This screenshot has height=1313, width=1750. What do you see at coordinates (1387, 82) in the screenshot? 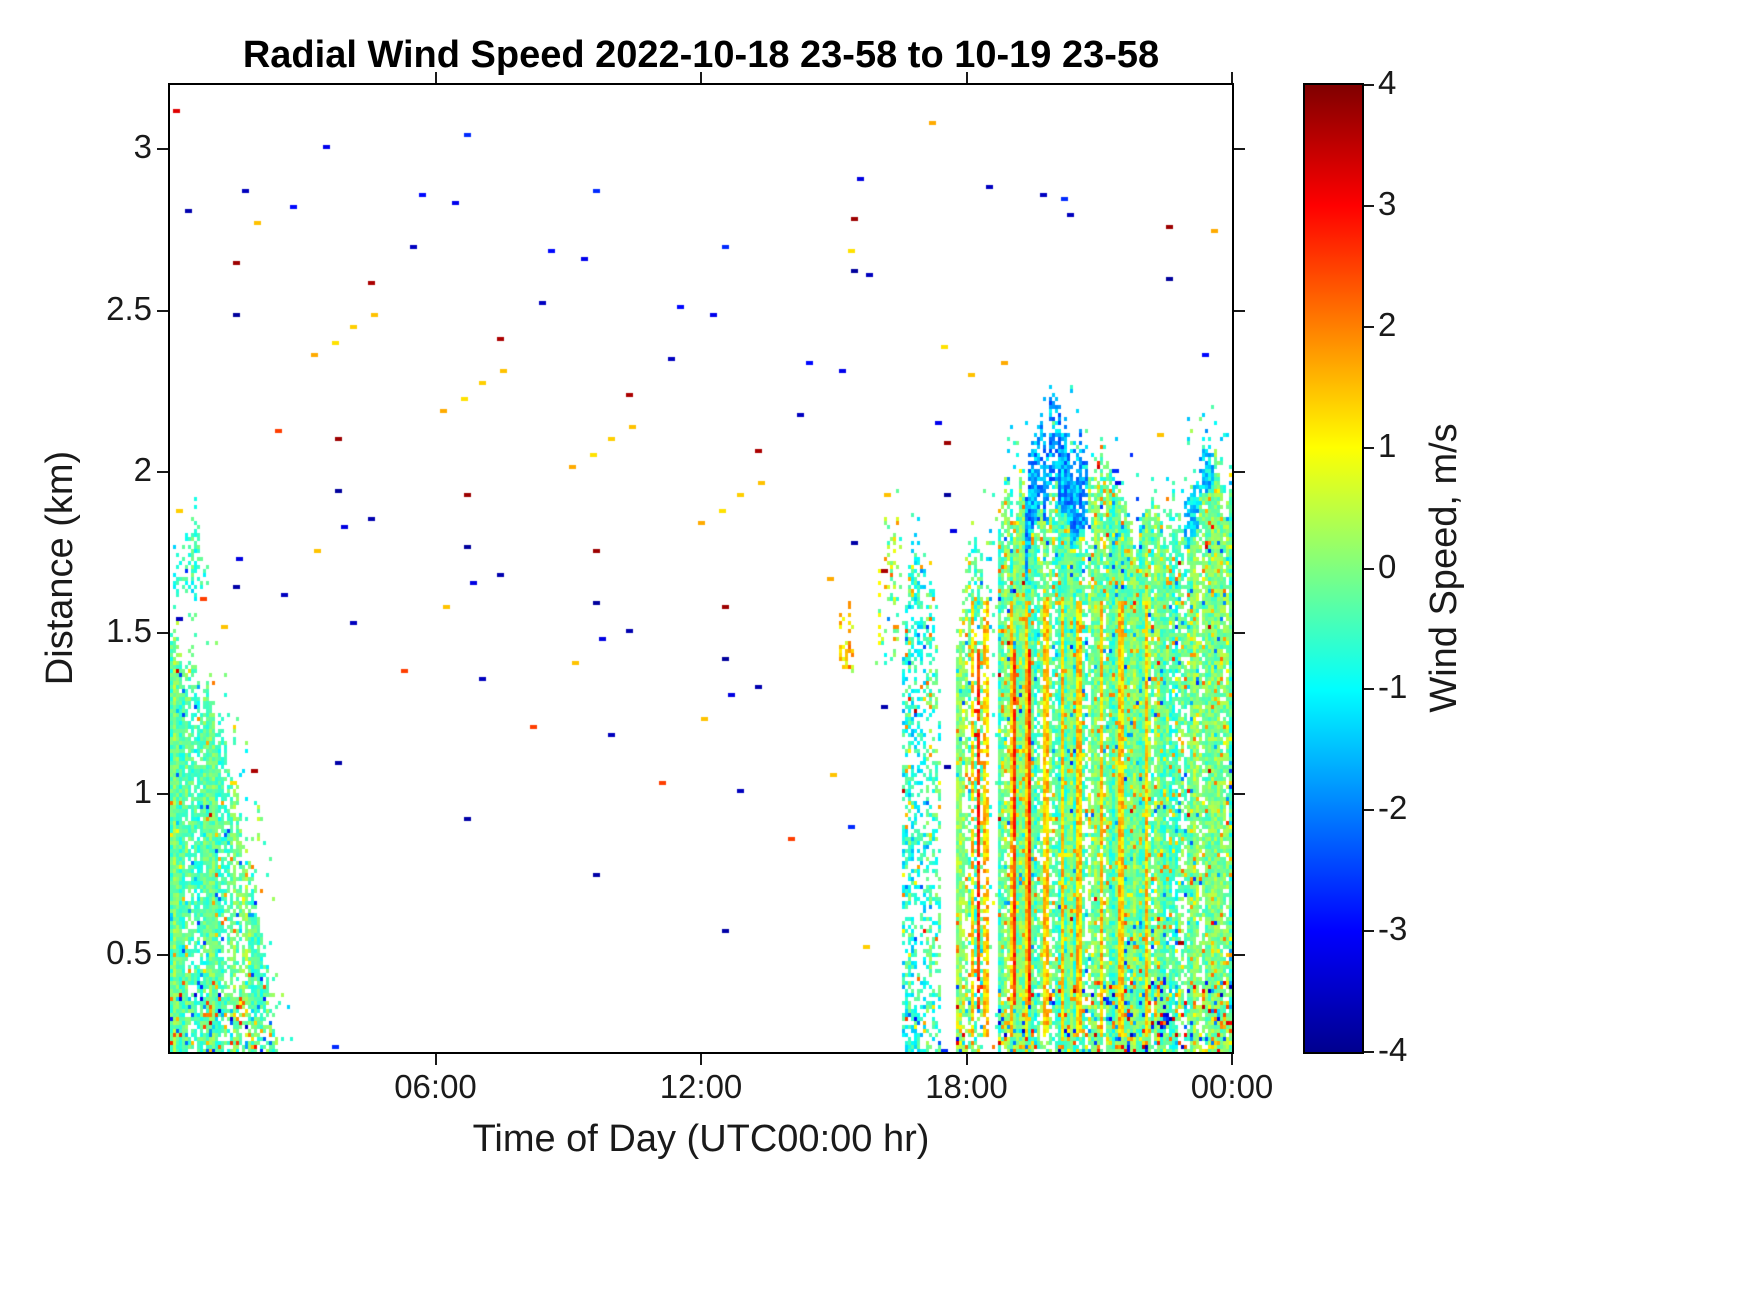
I see `colorbar-tick-label: 4` at bounding box center [1387, 82].